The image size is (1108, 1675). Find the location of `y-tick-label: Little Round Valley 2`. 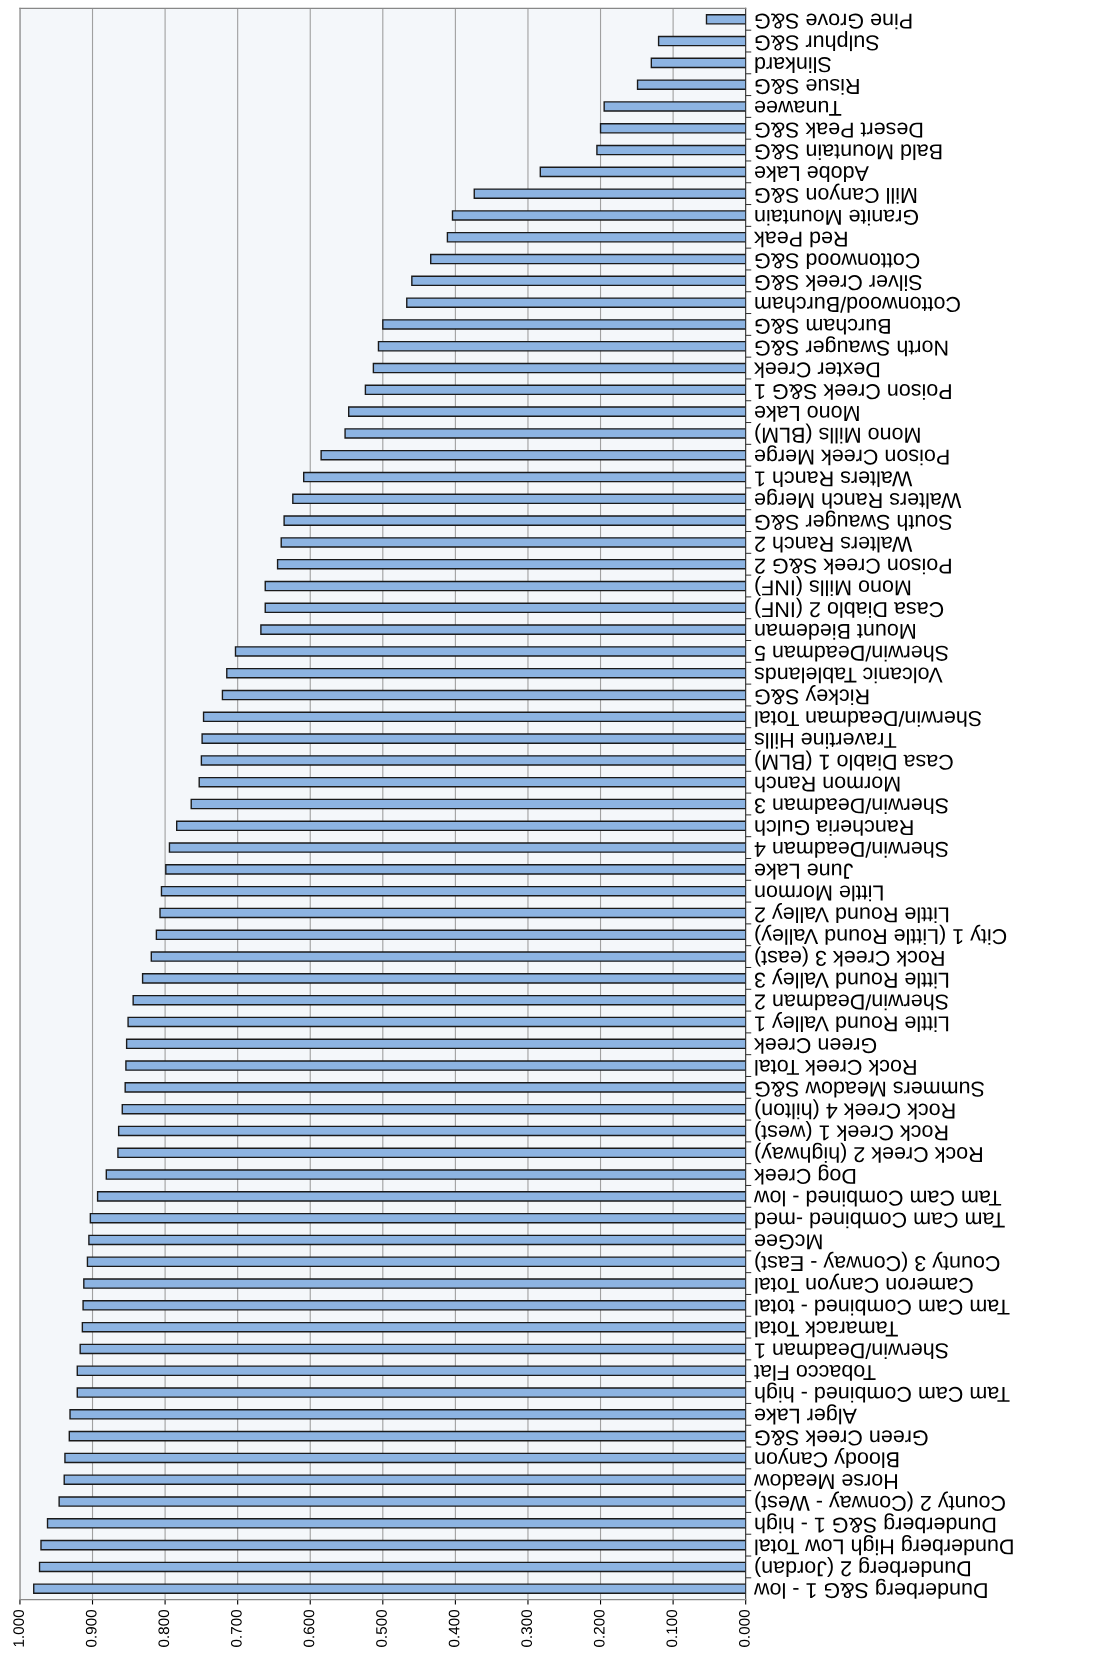

y-tick-label: Little Round Valley 2 is located at coordinates (852, 913).